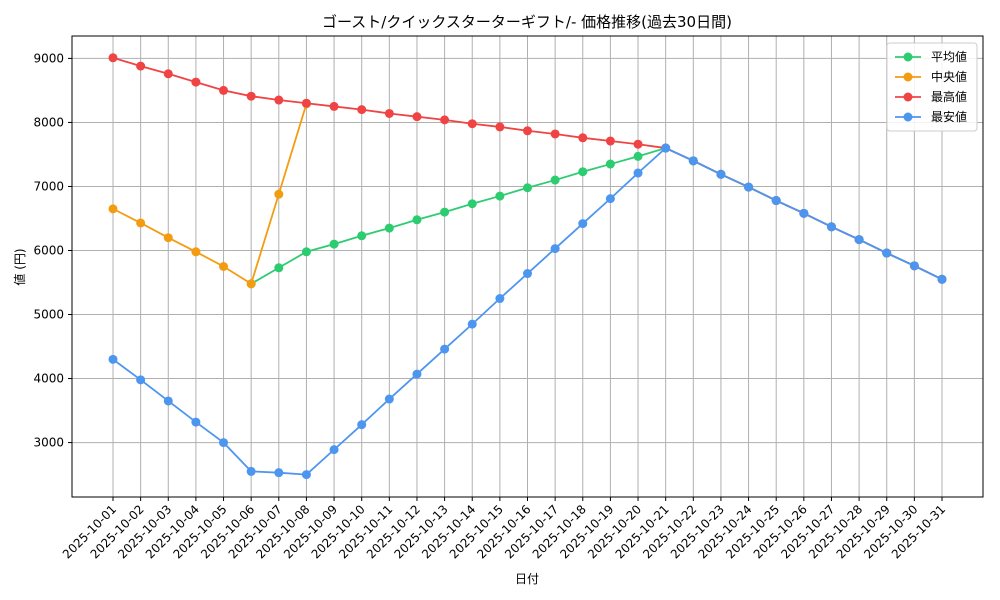 This screenshot has width=1000, height=600. What do you see at coordinates (48, 443) in the screenshot?
I see `y-tick-label: 3000` at bounding box center [48, 443].